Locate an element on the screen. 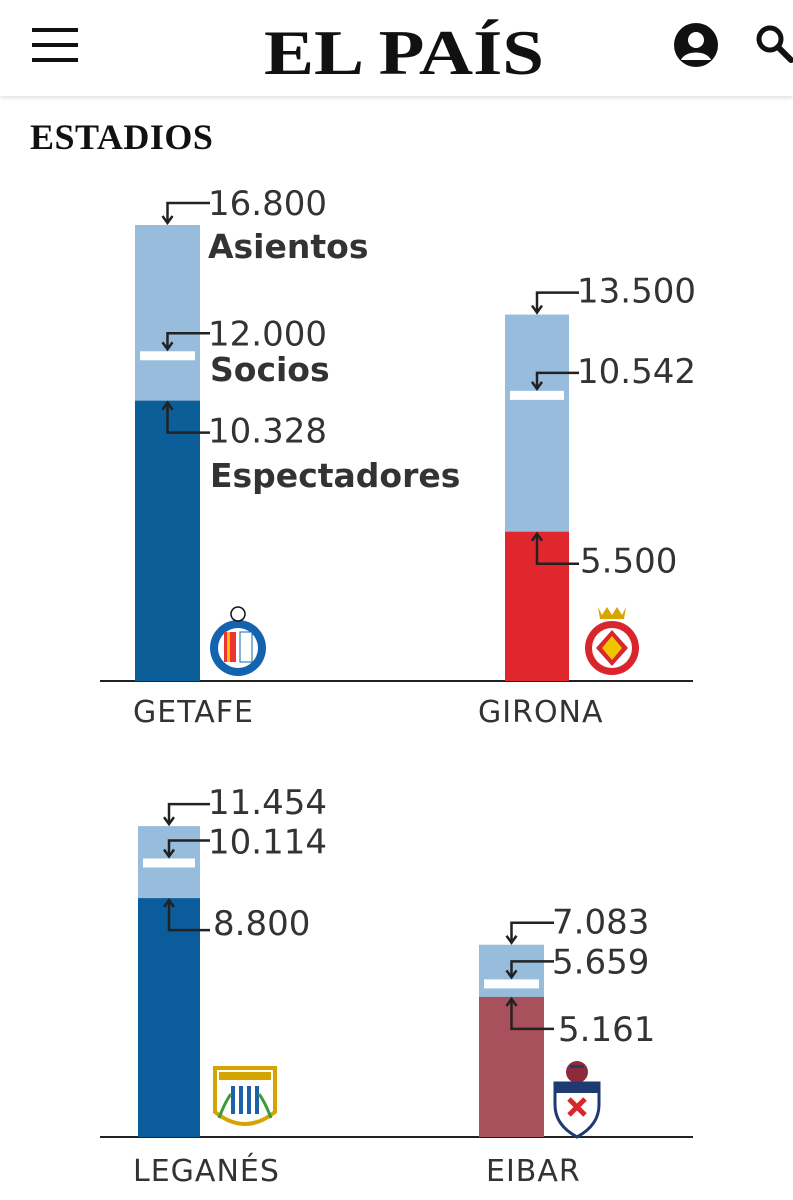  arrowhead-espectadores-leganes is located at coordinates (169, 902).